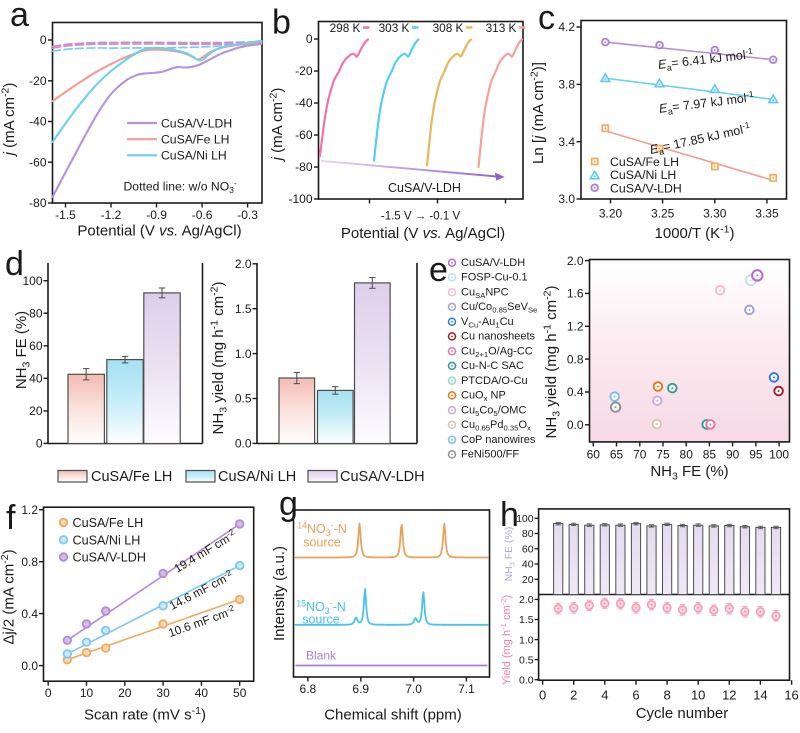 This screenshot has height=733, width=800. Describe the element at coordinates (682, 713) in the screenshot. I see `svg-text: Cycle number` at that location.